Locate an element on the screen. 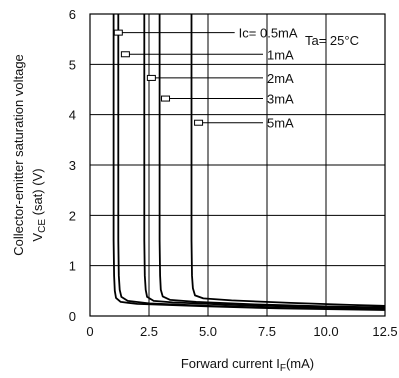  series-label: Ic= 0.5mA is located at coordinates (268, 33).